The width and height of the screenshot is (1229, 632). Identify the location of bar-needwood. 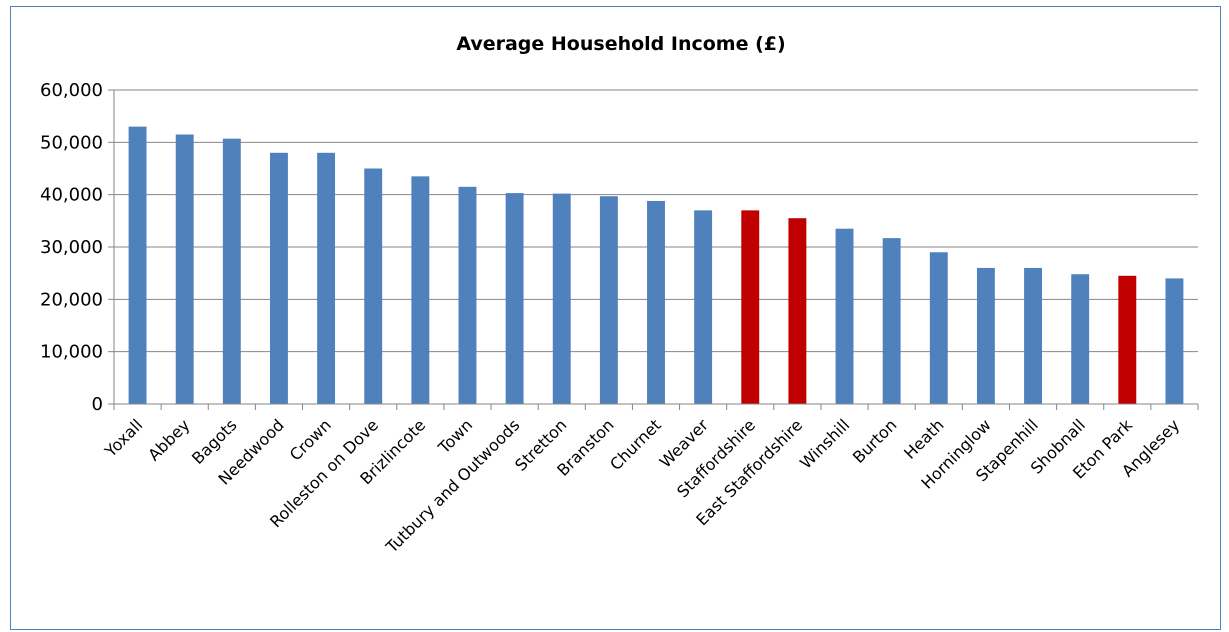
(279, 278).